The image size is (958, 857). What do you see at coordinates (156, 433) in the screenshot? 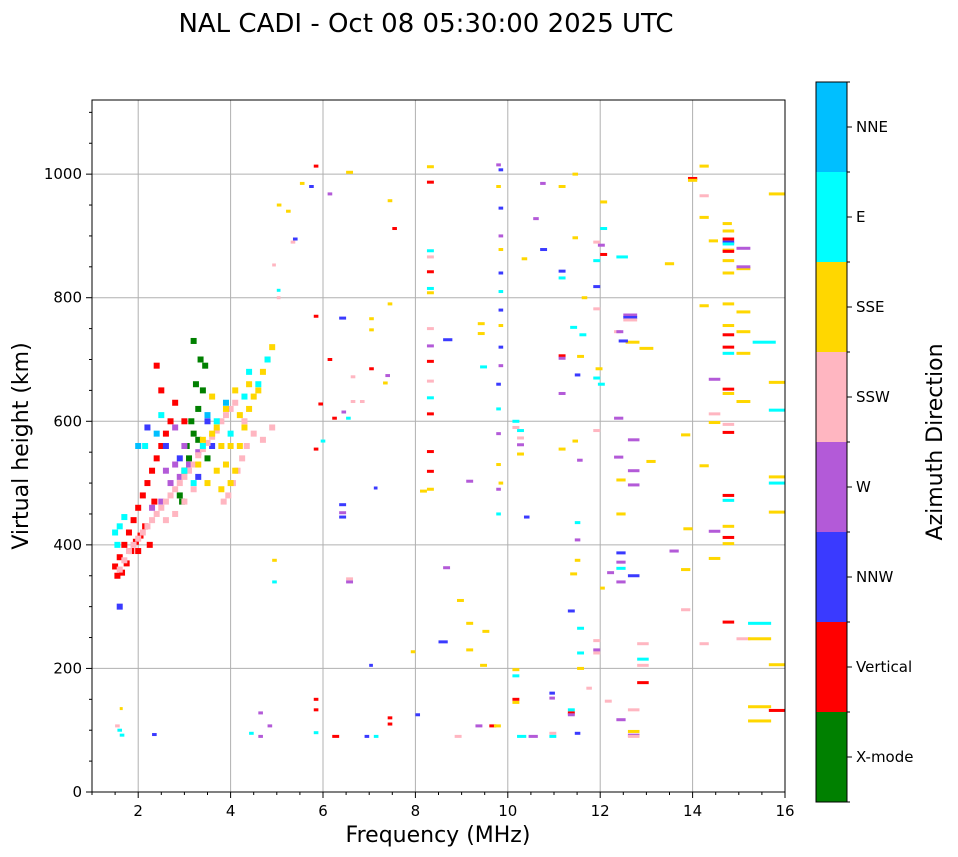
I see `echo-point-nne` at bounding box center [156, 433].